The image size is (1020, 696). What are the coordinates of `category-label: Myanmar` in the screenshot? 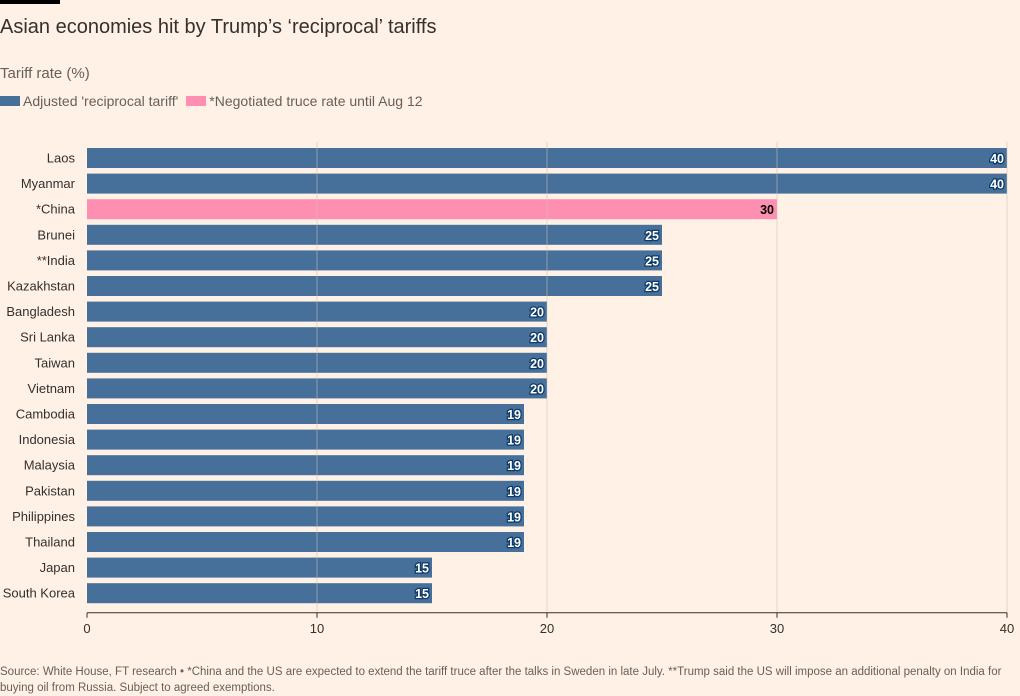 It's located at (48, 183).